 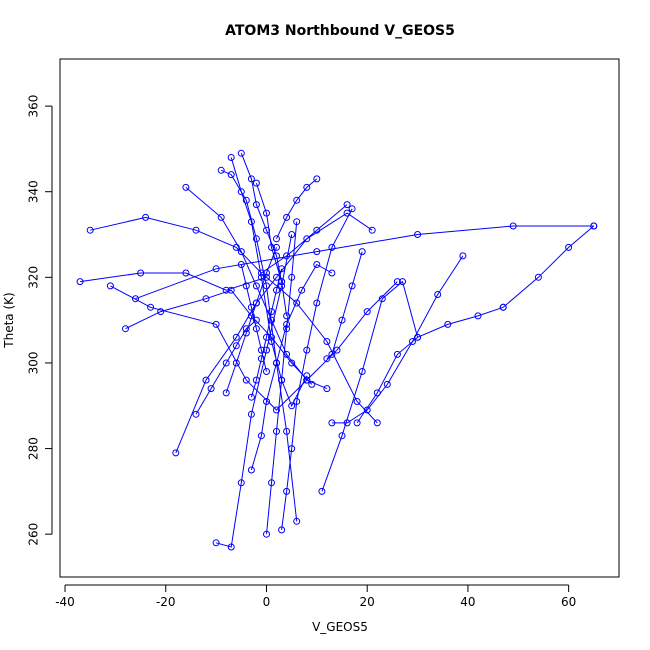 What do you see at coordinates (568, 602) in the screenshot?
I see `x-tick-label: 60` at bounding box center [568, 602].